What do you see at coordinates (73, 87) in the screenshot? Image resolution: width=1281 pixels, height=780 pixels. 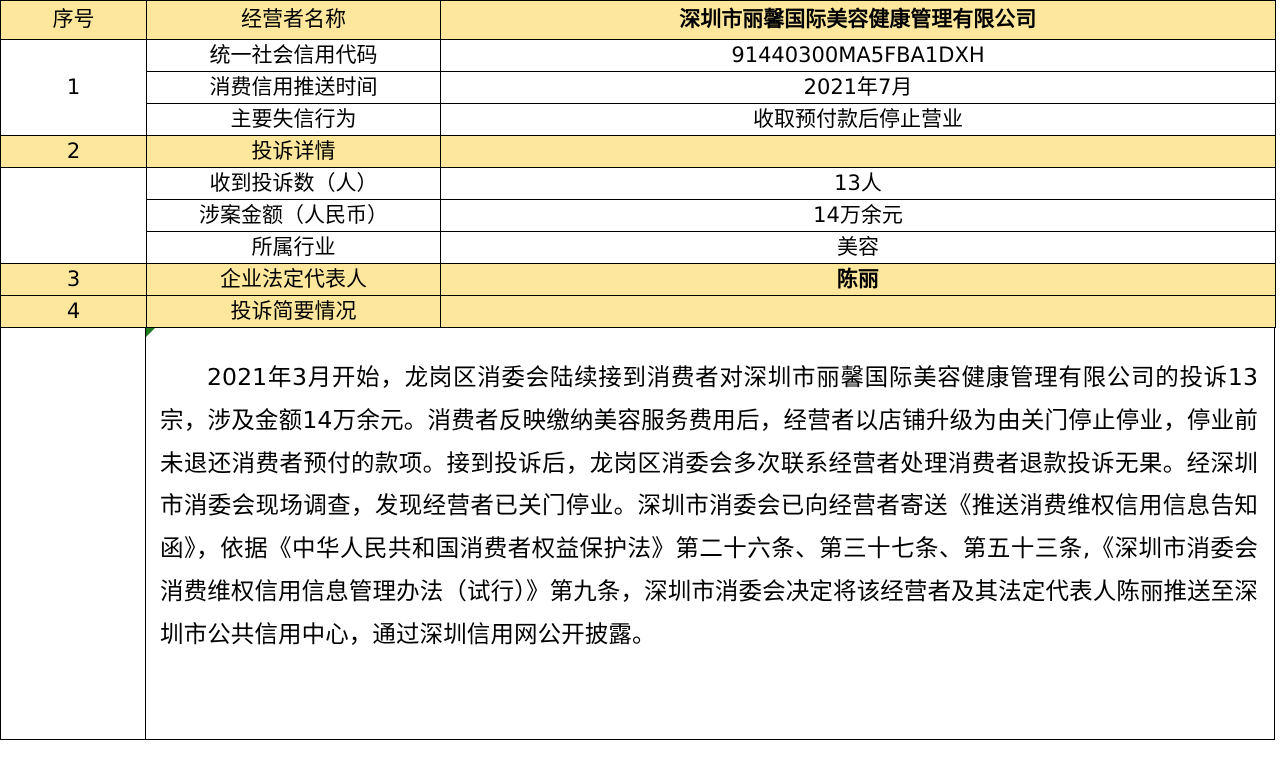 I see `row-index-1: 1` at bounding box center [73, 87].